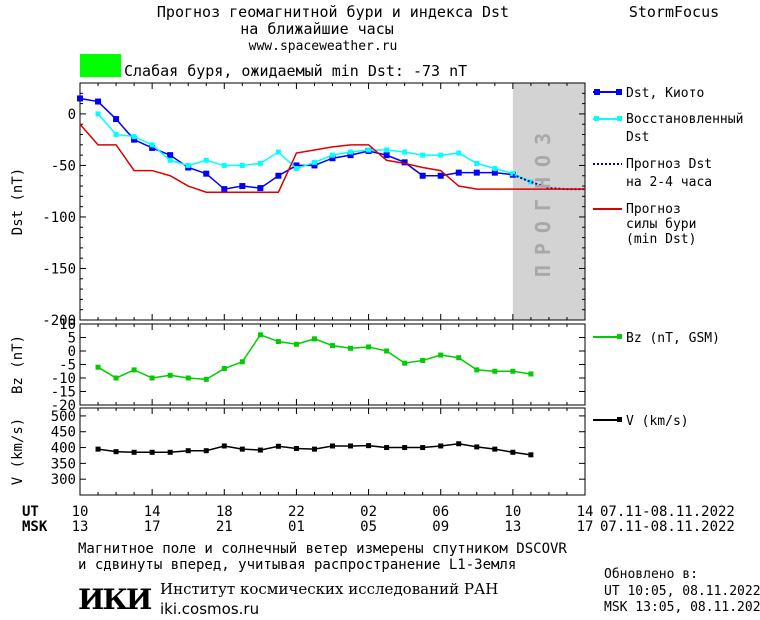 The width and height of the screenshot is (760, 620). What do you see at coordinates (296, 527) in the screenshot?
I see `msk-tick-label: 01` at bounding box center [296, 527].